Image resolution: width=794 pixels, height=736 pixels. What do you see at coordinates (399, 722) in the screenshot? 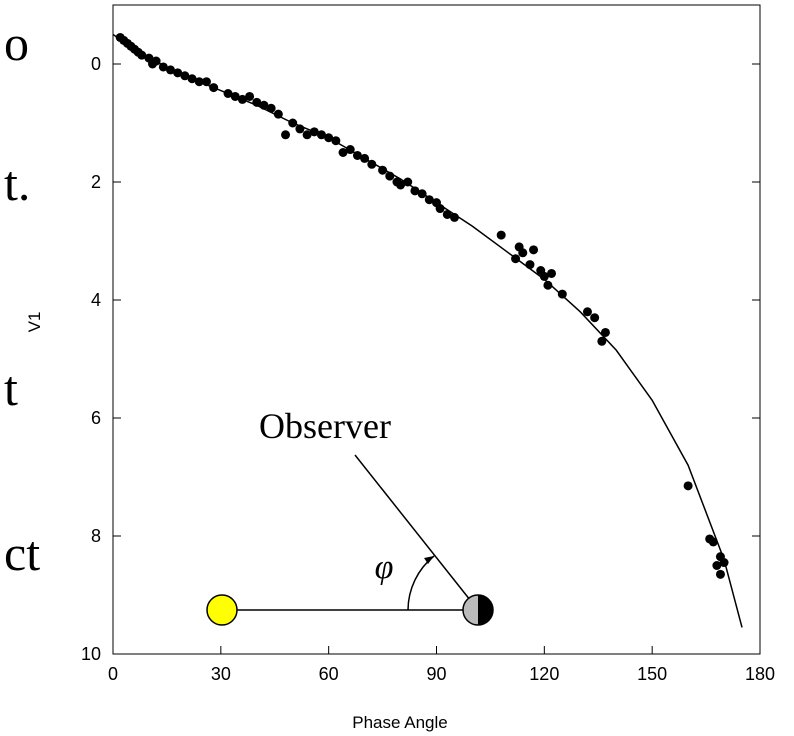
I see `x-axis-label: Phase Angle` at bounding box center [399, 722].